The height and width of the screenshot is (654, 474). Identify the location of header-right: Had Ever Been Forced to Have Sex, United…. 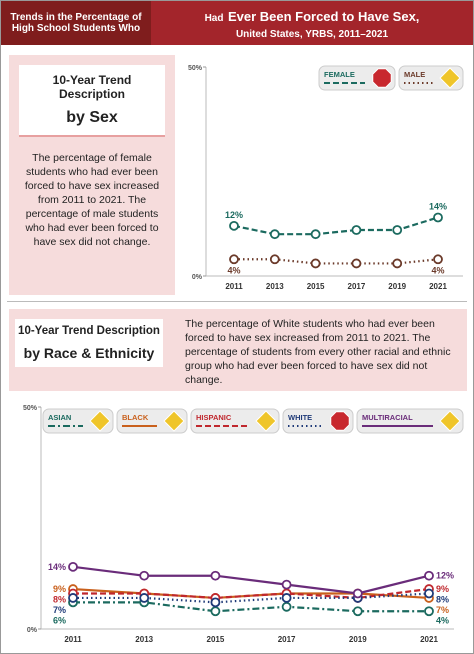
(312, 23).